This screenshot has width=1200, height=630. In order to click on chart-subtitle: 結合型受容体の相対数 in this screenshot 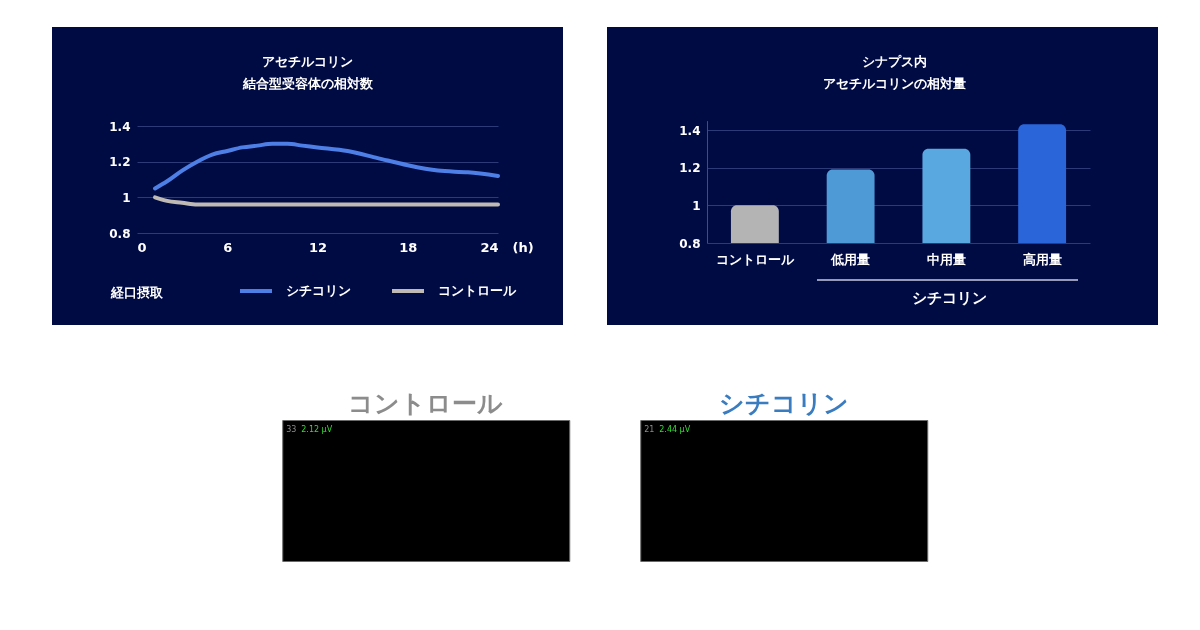, I will do `click(307, 83)`.